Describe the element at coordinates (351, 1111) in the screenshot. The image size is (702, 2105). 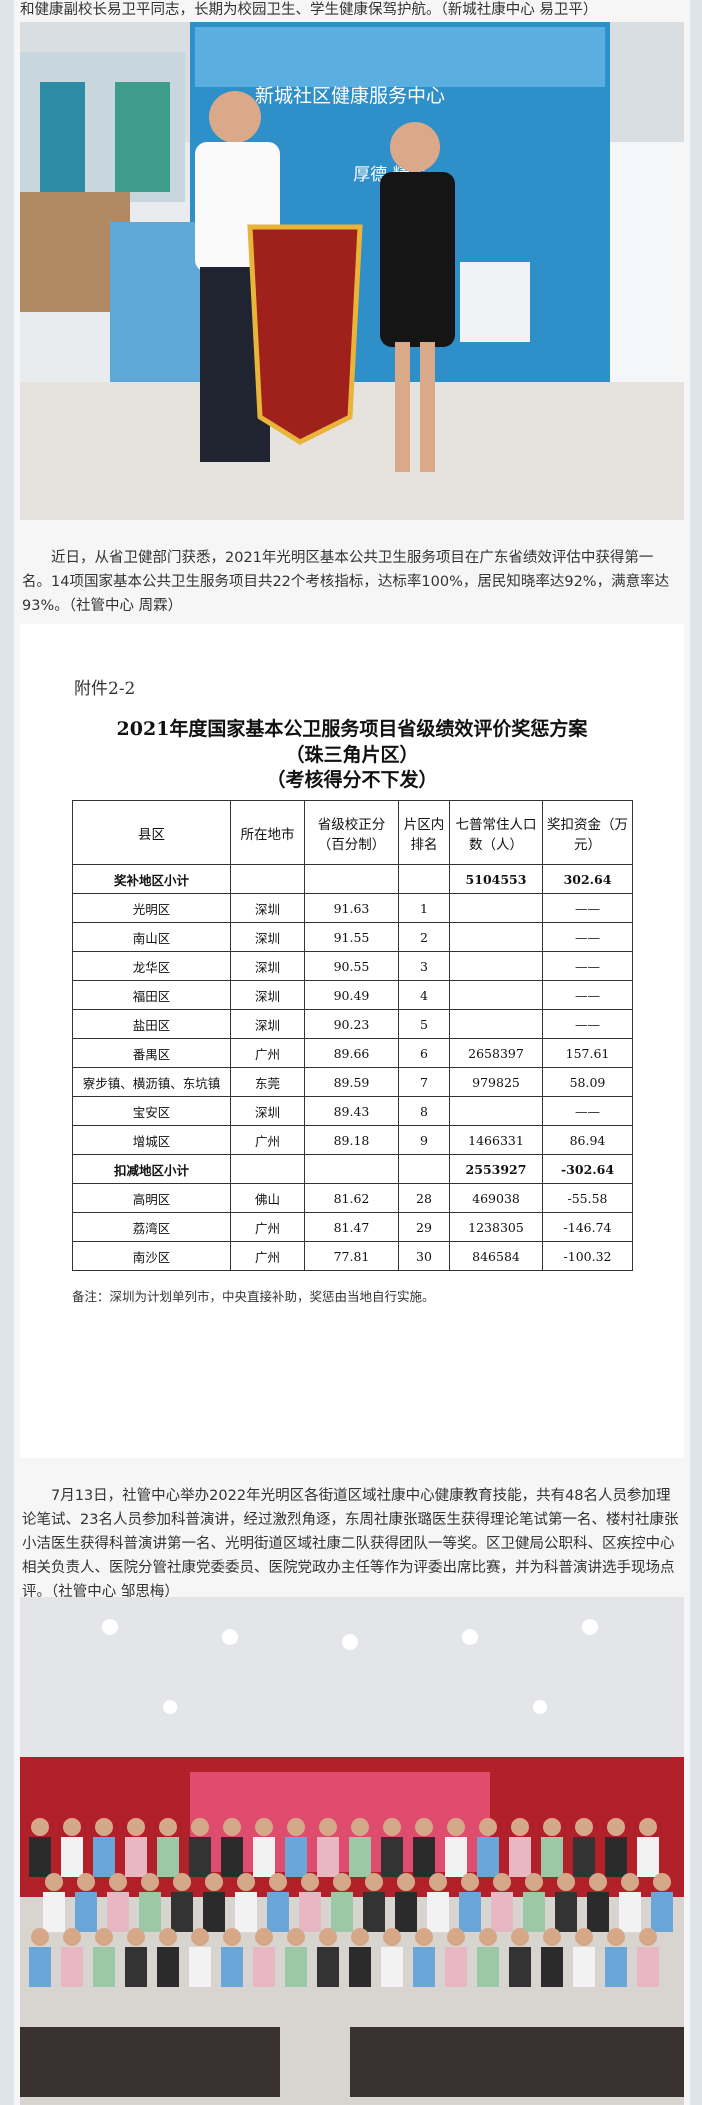
I see `table-cell: 89.43` at that location.